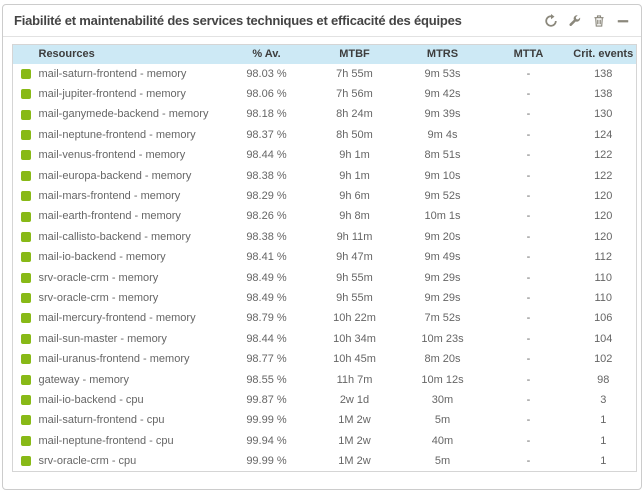  I want to click on mtbf-value: 7h 56m, so click(354, 94).